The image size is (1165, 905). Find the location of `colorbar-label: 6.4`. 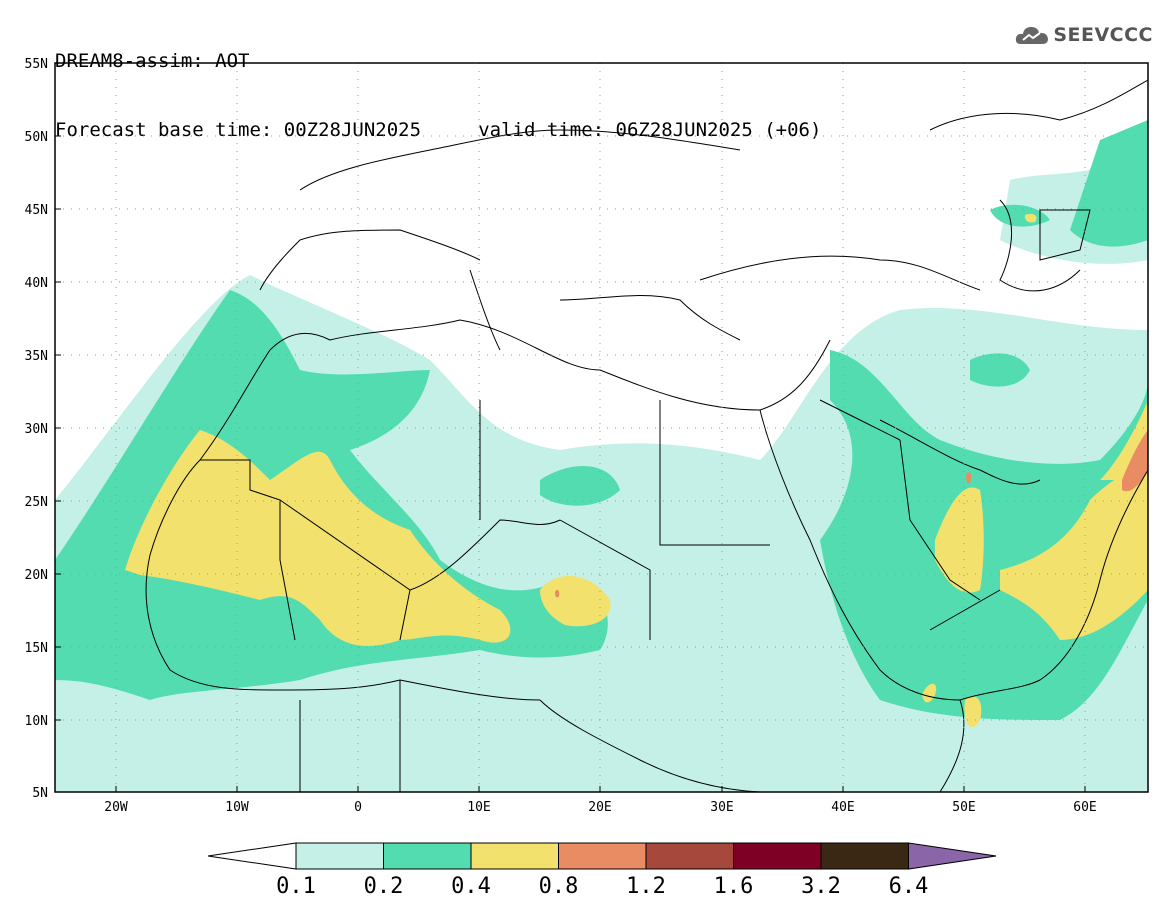

colorbar-label: 6.4 is located at coordinates (909, 886).